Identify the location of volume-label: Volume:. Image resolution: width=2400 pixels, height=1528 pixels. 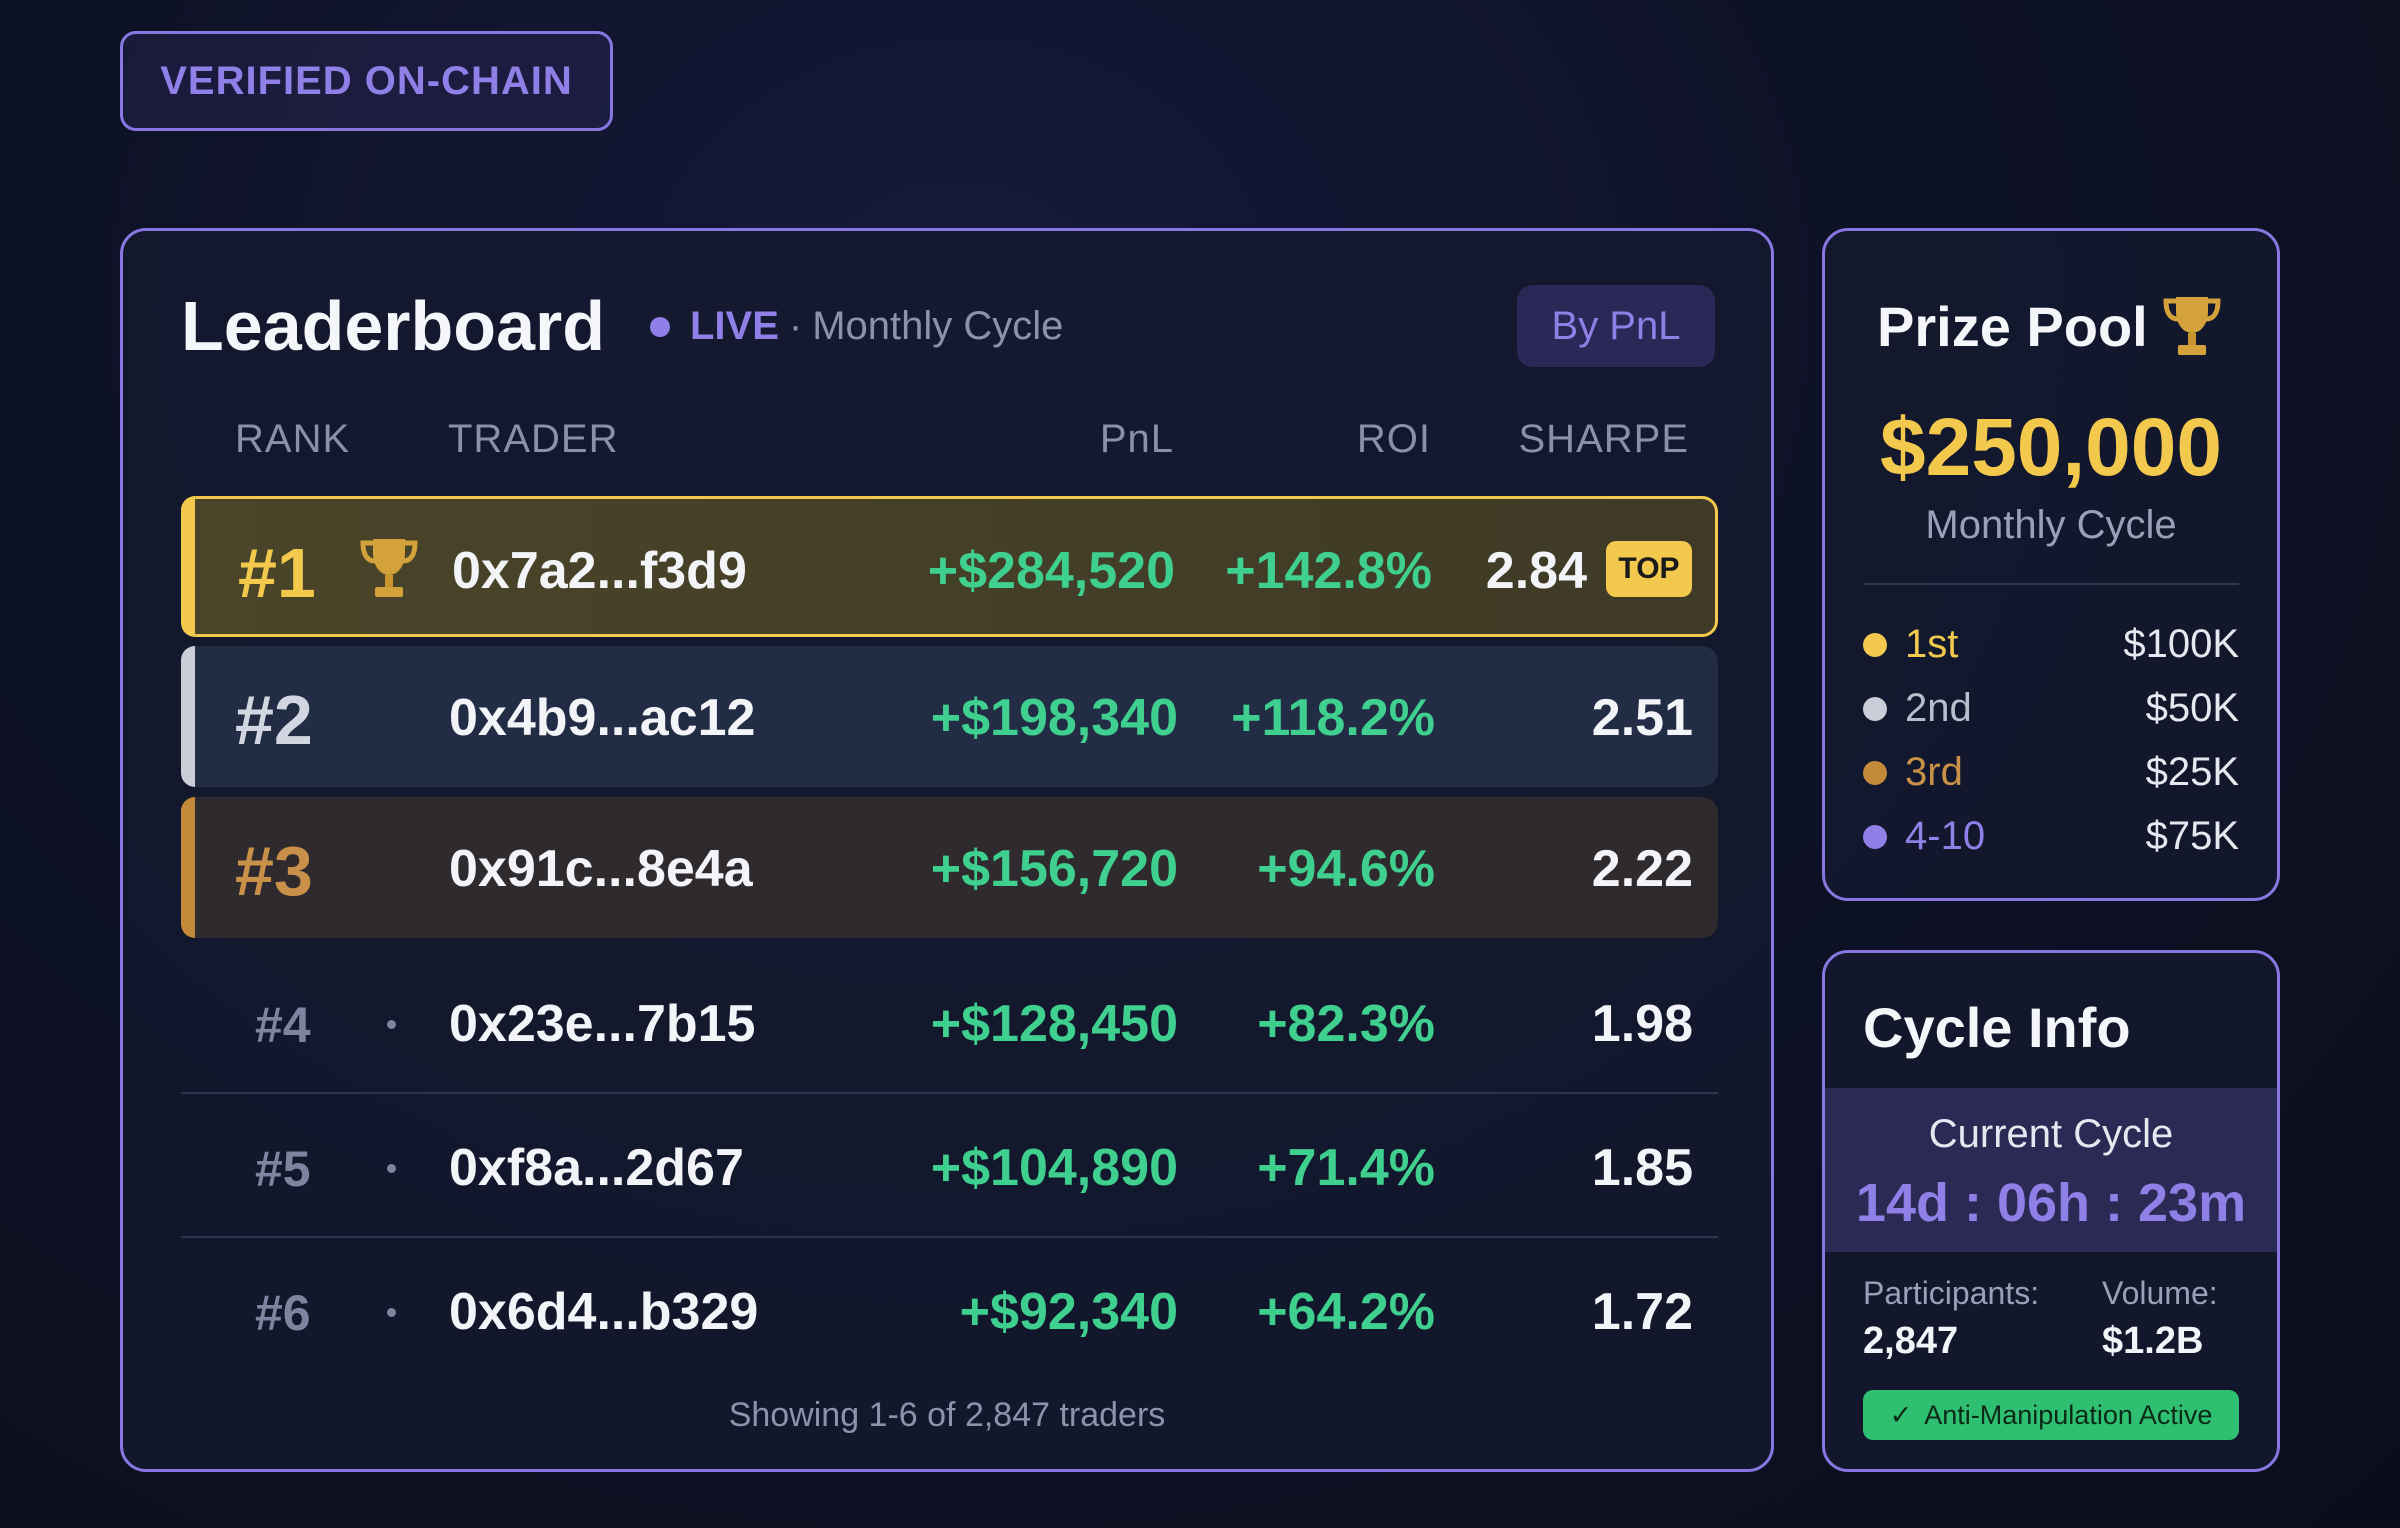
(2160, 1293).